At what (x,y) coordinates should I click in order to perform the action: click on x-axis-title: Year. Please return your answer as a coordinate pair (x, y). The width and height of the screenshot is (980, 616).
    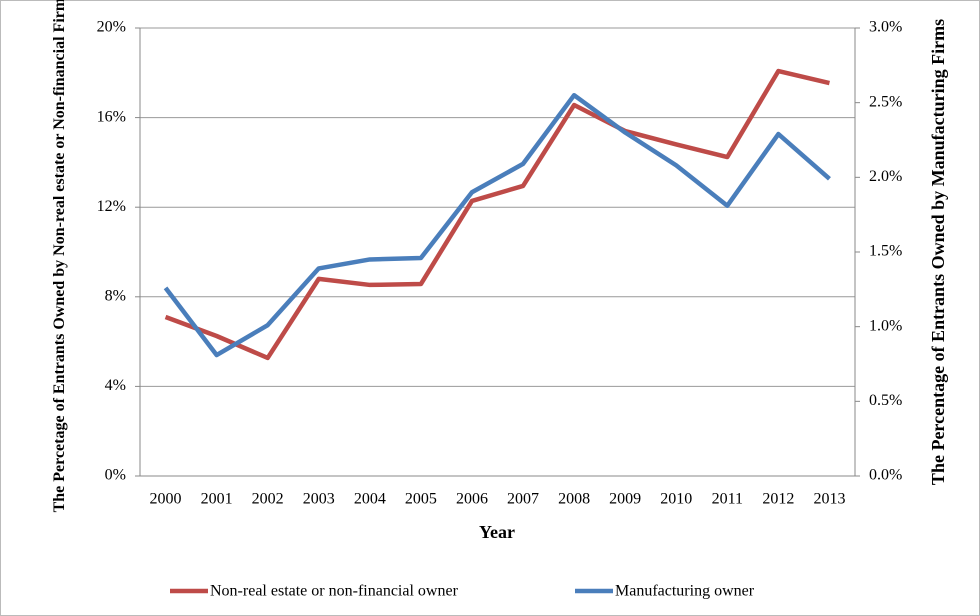
    Looking at the image, I should click on (497, 532).